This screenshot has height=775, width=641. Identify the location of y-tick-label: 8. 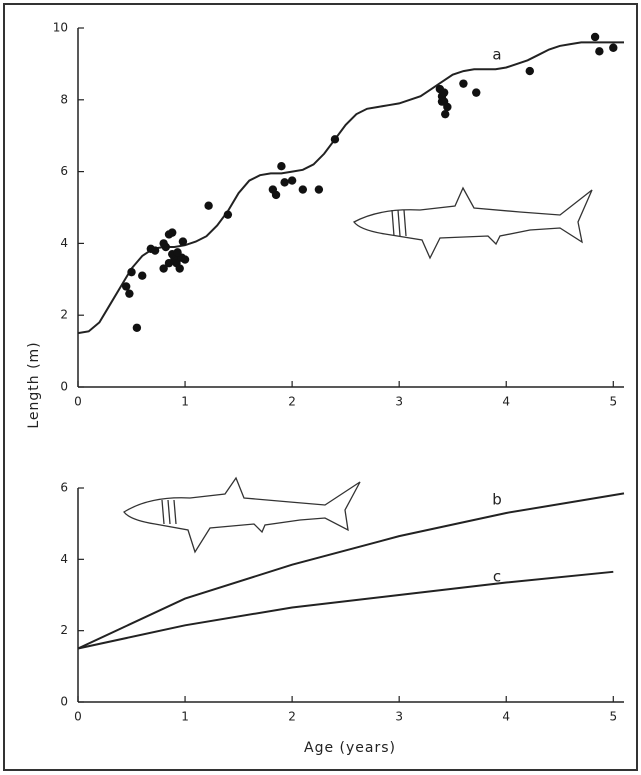
(64, 99).